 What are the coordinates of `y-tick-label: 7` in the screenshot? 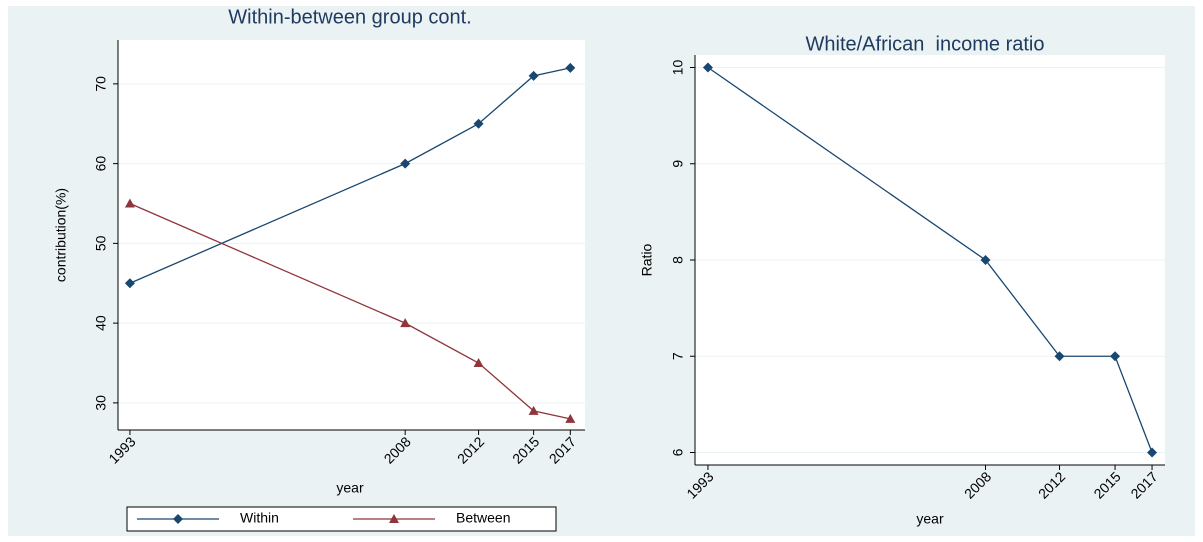 It's located at (678, 356).